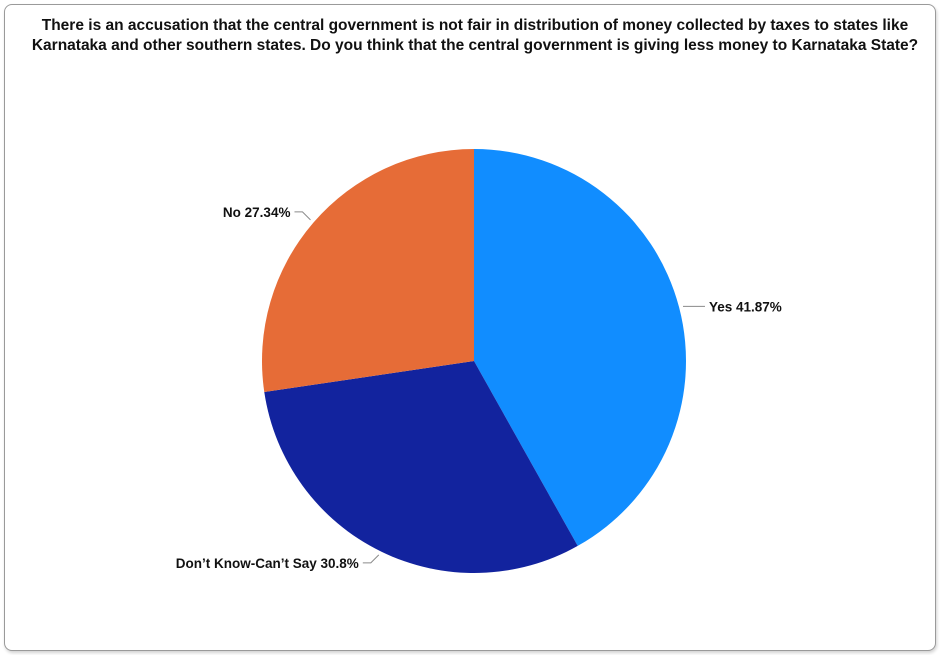 The image size is (940, 655). Describe the element at coordinates (421, 467) in the screenshot. I see `pie-slice-don-t-know-can-t-say` at that location.